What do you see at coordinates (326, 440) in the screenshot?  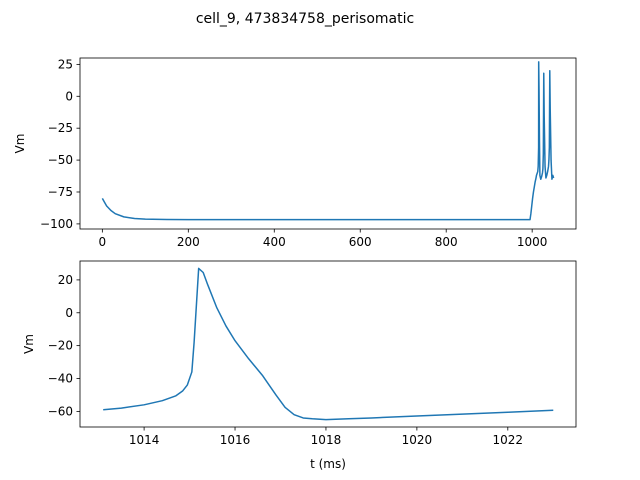 I see `x-tick-label: 1018` at bounding box center [326, 440].